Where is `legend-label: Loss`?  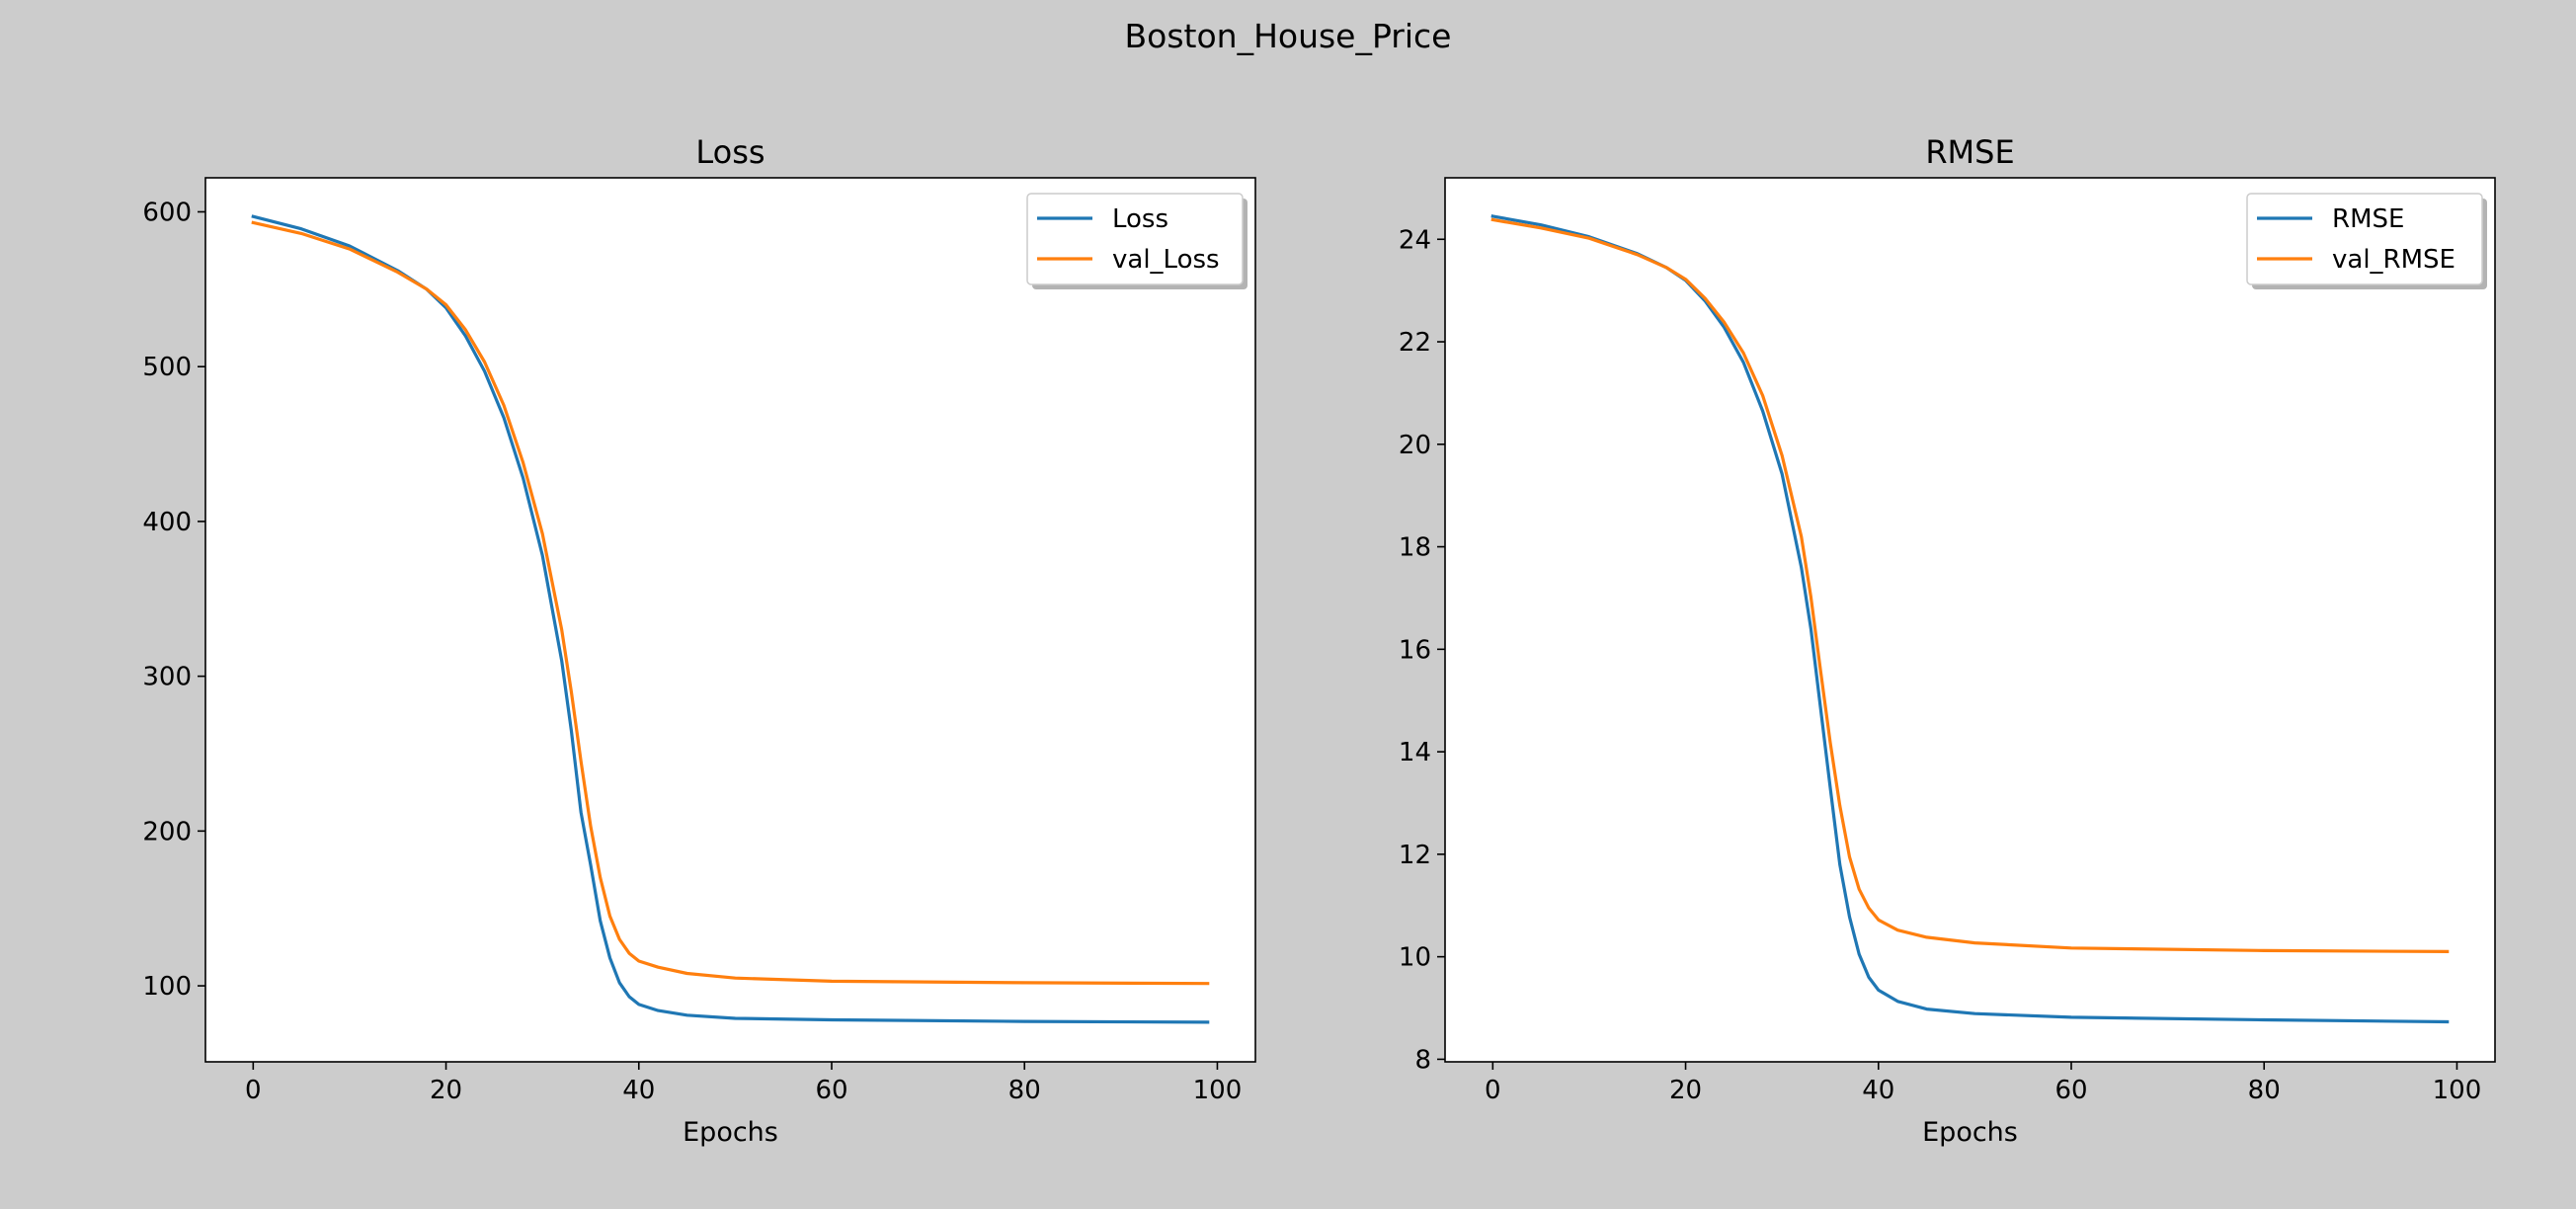
legend-label: Loss is located at coordinates (1140, 219).